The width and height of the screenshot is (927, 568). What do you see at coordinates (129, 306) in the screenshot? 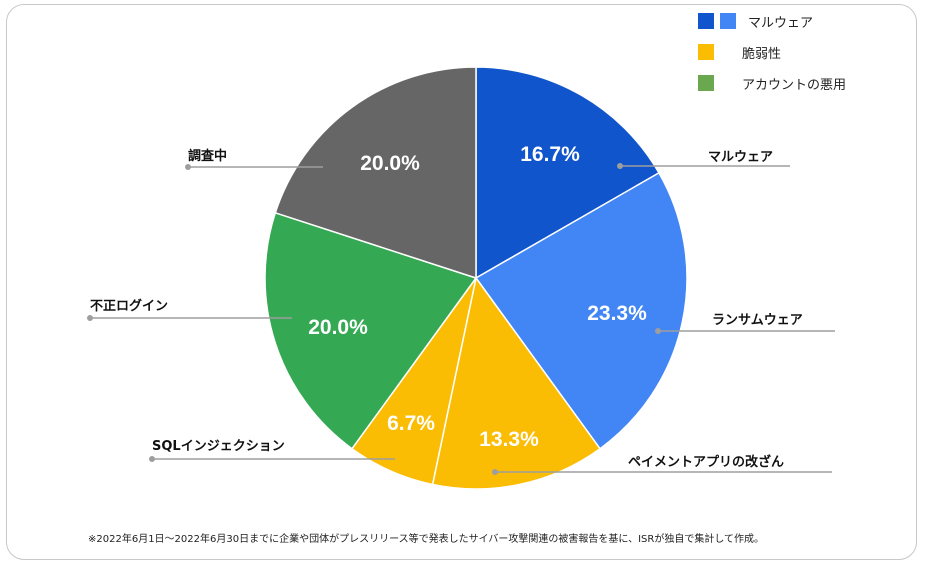
I see `category-label-4: 不正ログイン` at bounding box center [129, 306].